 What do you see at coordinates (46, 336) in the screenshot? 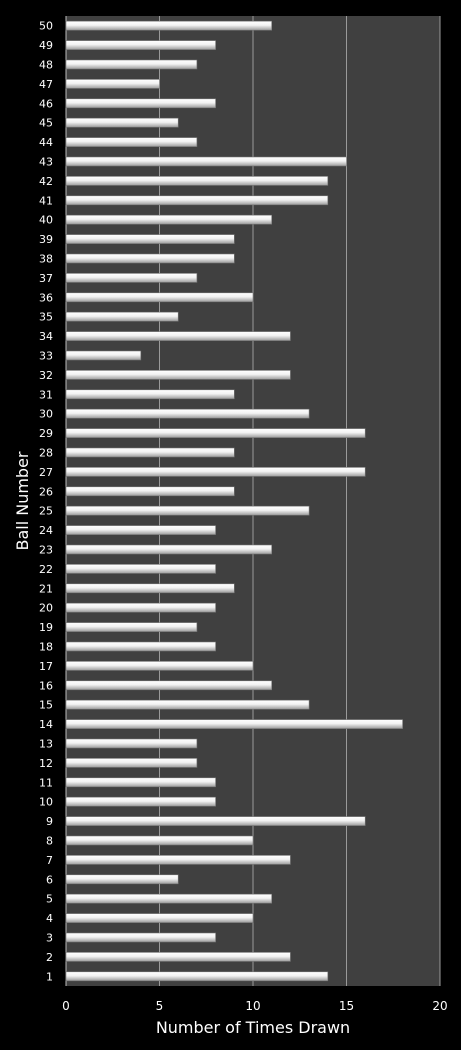
I see `y-tick-label: 34` at bounding box center [46, 336].